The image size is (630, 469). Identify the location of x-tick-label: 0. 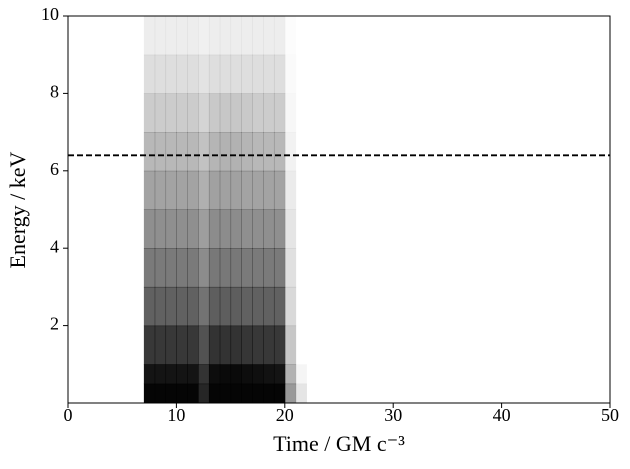
(68, 415).